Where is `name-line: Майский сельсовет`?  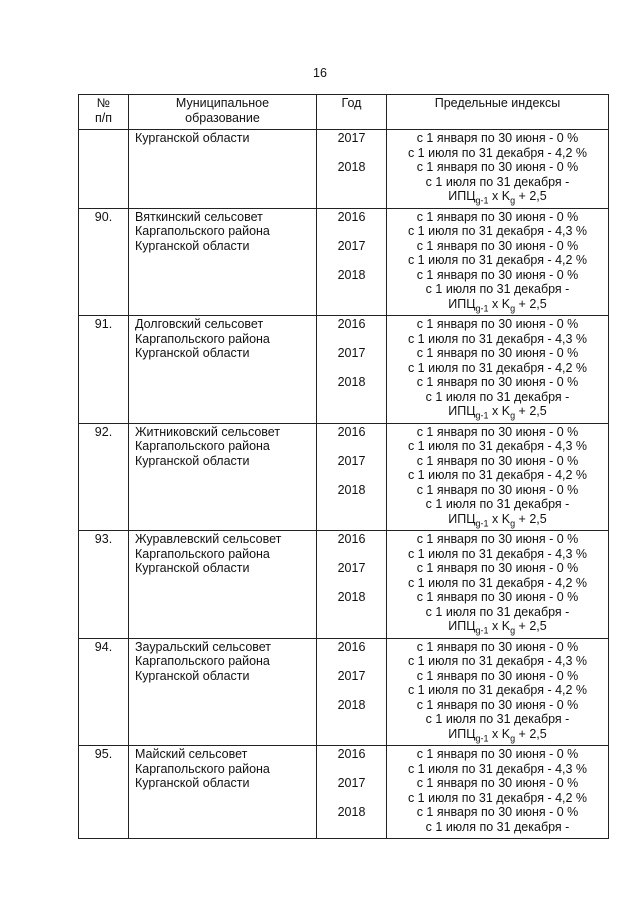 name-line: Майский сельсовет is located at coordinates (191, 754).